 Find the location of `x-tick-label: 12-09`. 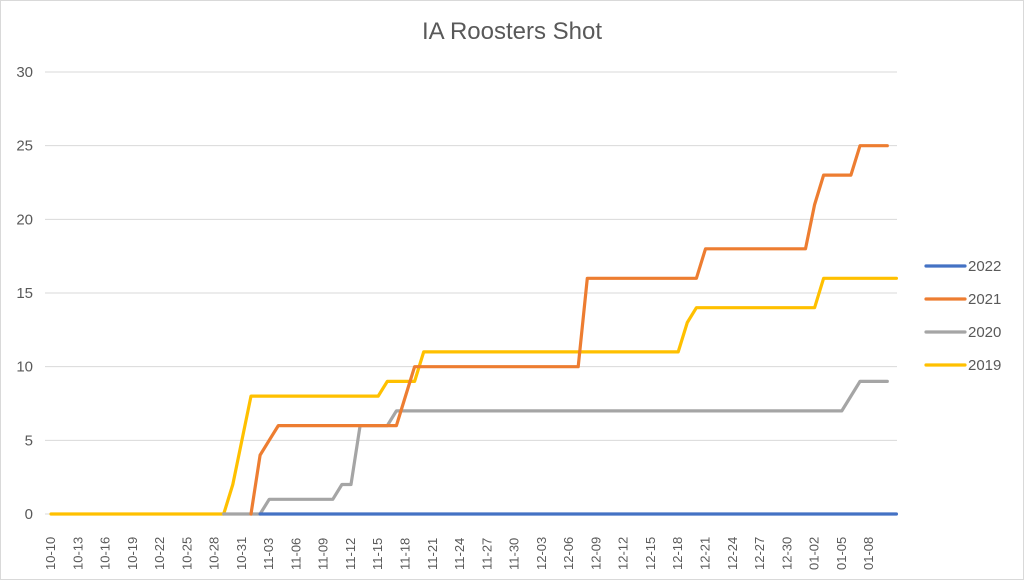

x-tick-label: 12-09 is located at coordinates (595, 553).